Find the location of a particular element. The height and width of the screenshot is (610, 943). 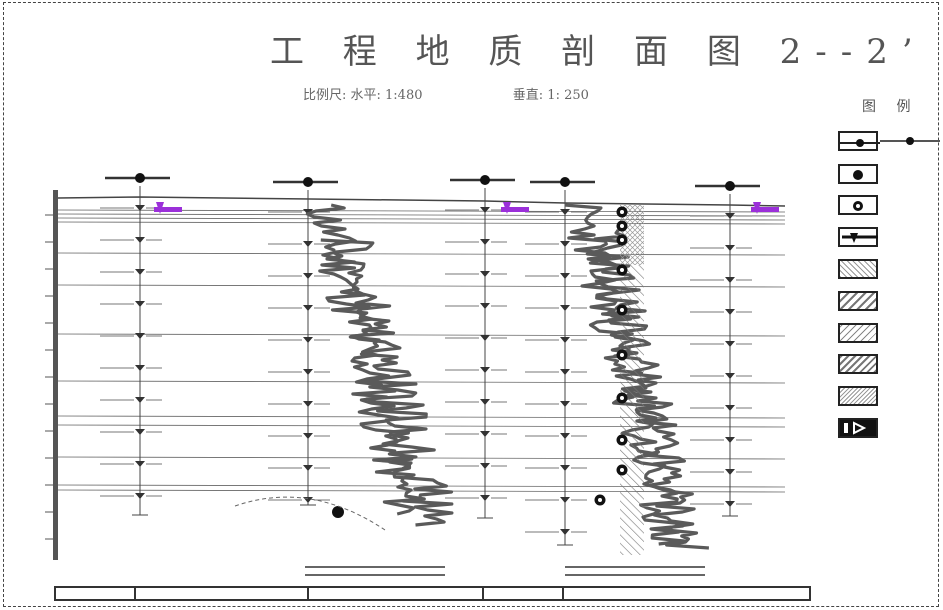

drawing-title: 工 程 地 质 剖 面 图 2--2’ is located at coordinates (598, 52).